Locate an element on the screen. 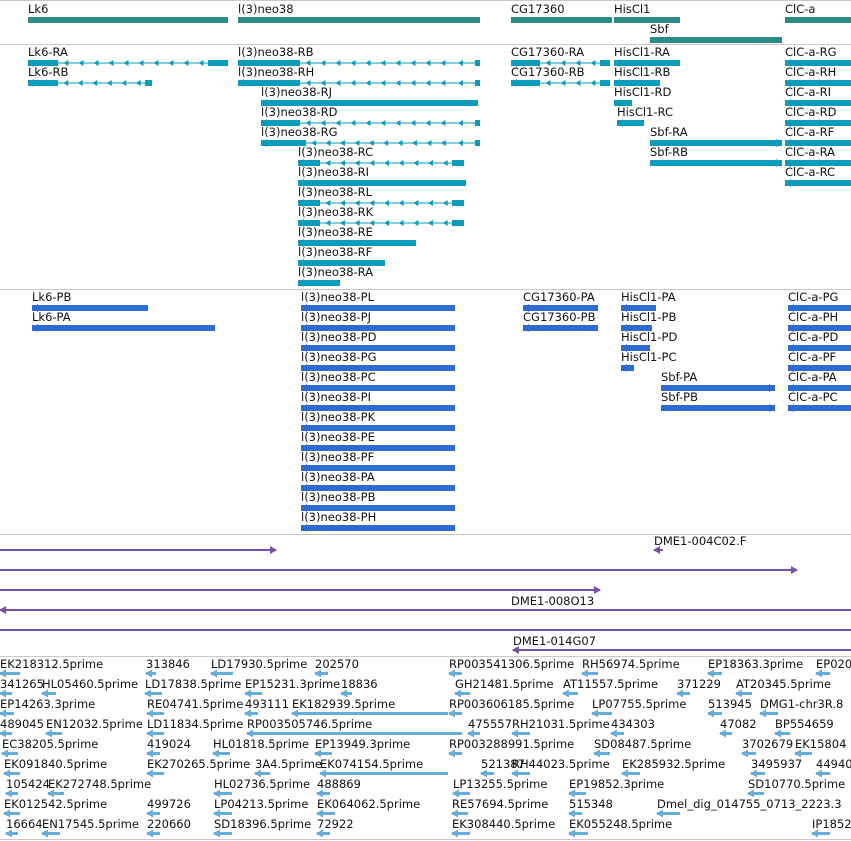 The width and height of the screenshot is (851, 841). est-feature-ld11834-5prime is located at coordinates (155, 733).